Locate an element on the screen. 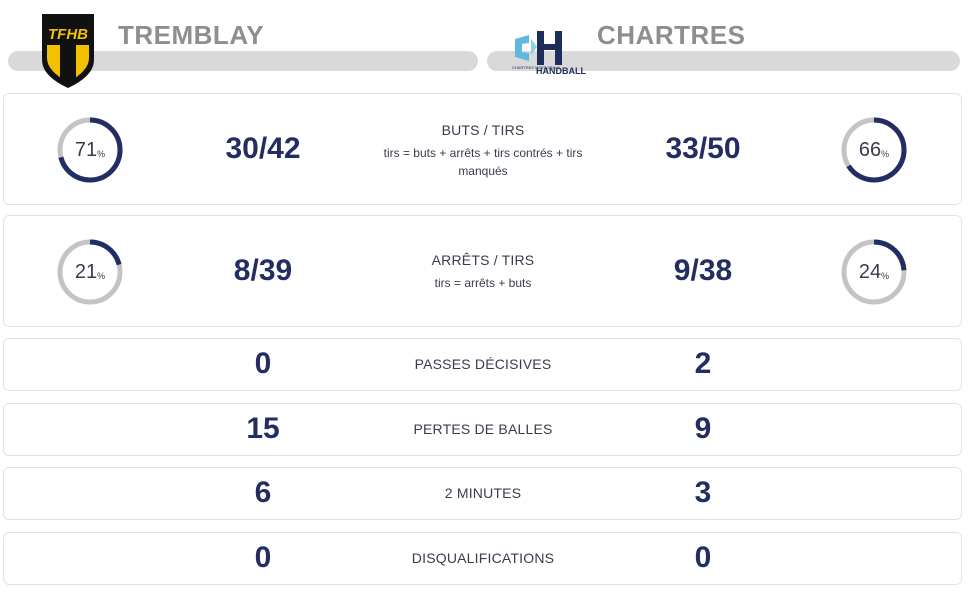 The height and width of the screenshot is (614, 970). stat-label-buts-tirs: BUTS / TIRS is located at coordinates (483, 130).